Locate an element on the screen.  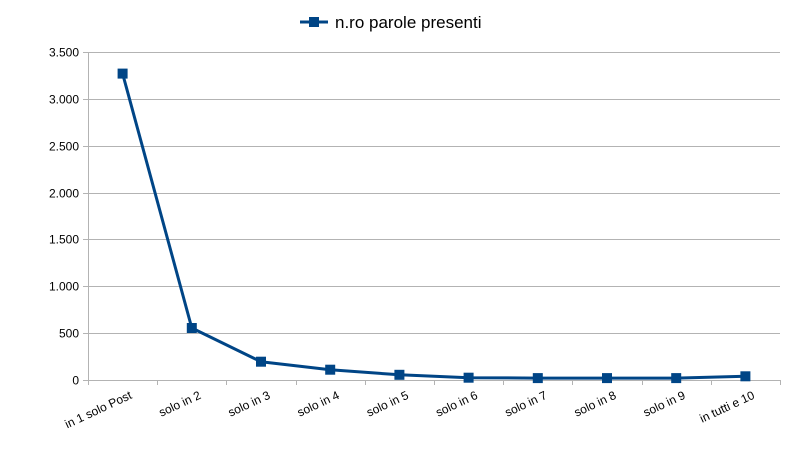
x-tick-label: solo in 3 is located at coordinates (249, 404).